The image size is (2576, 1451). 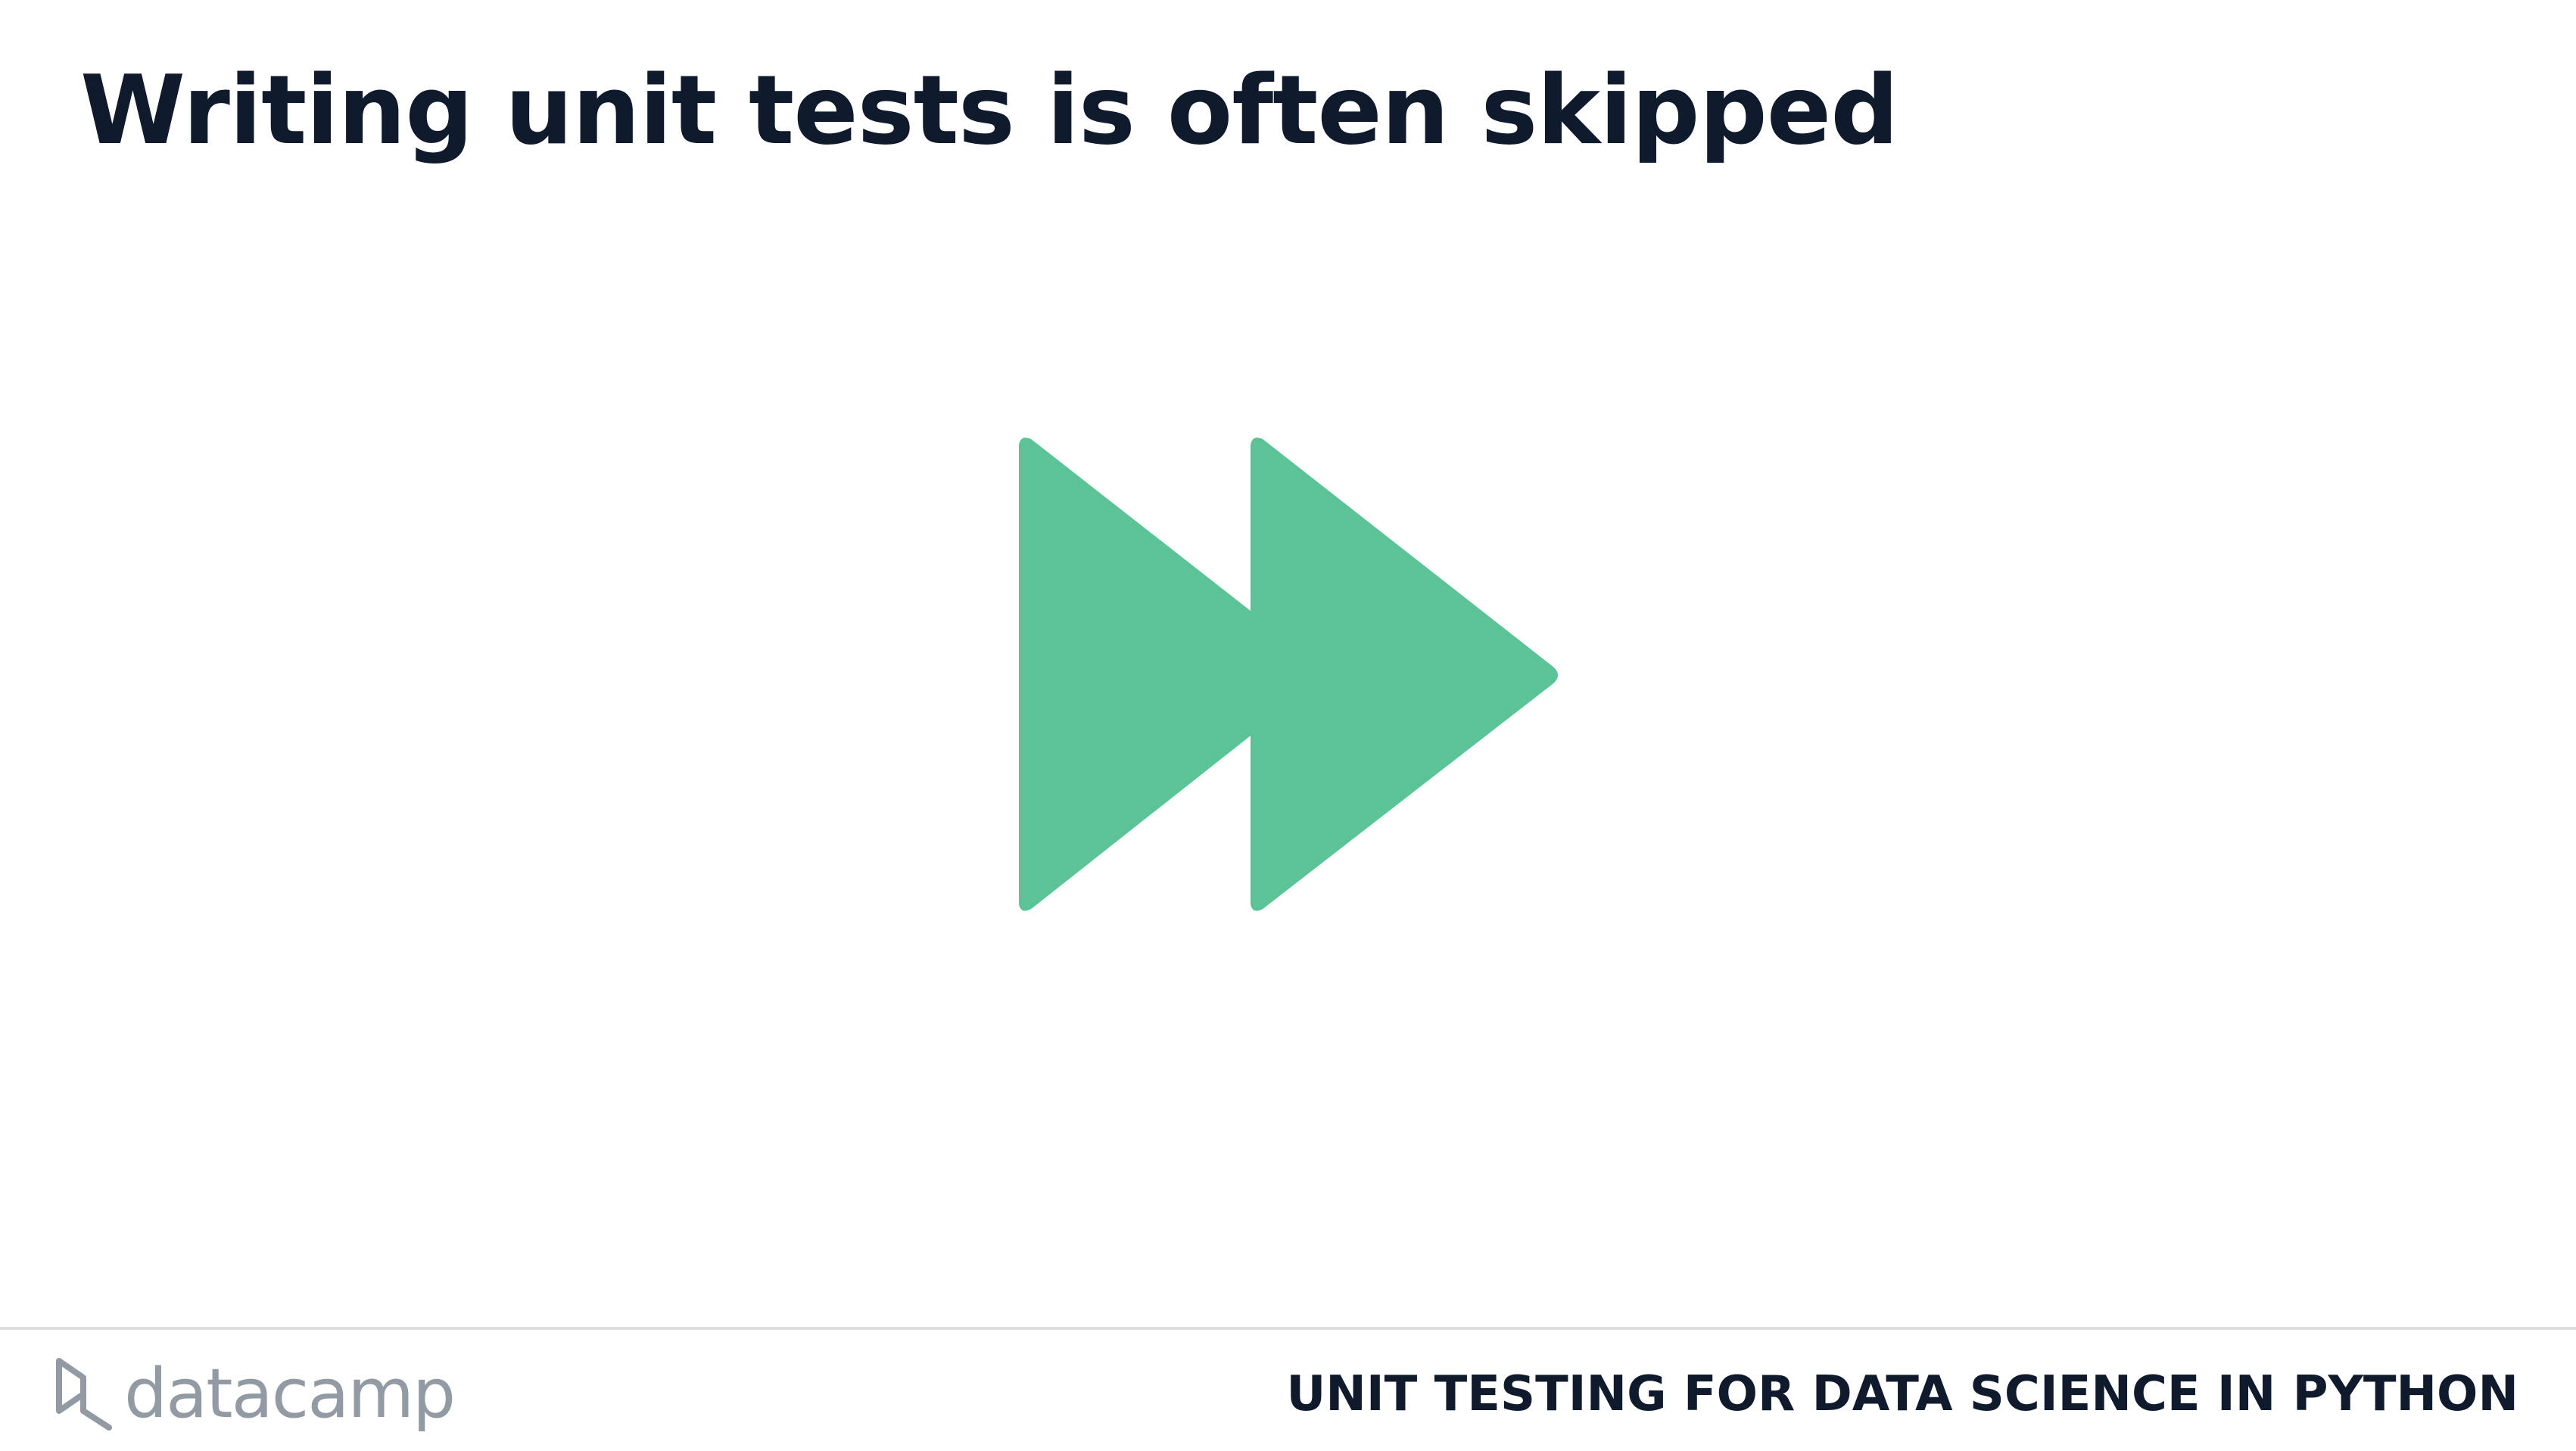 I want to click on fast-forward-left-triangle, so click(x=1135, y=674).